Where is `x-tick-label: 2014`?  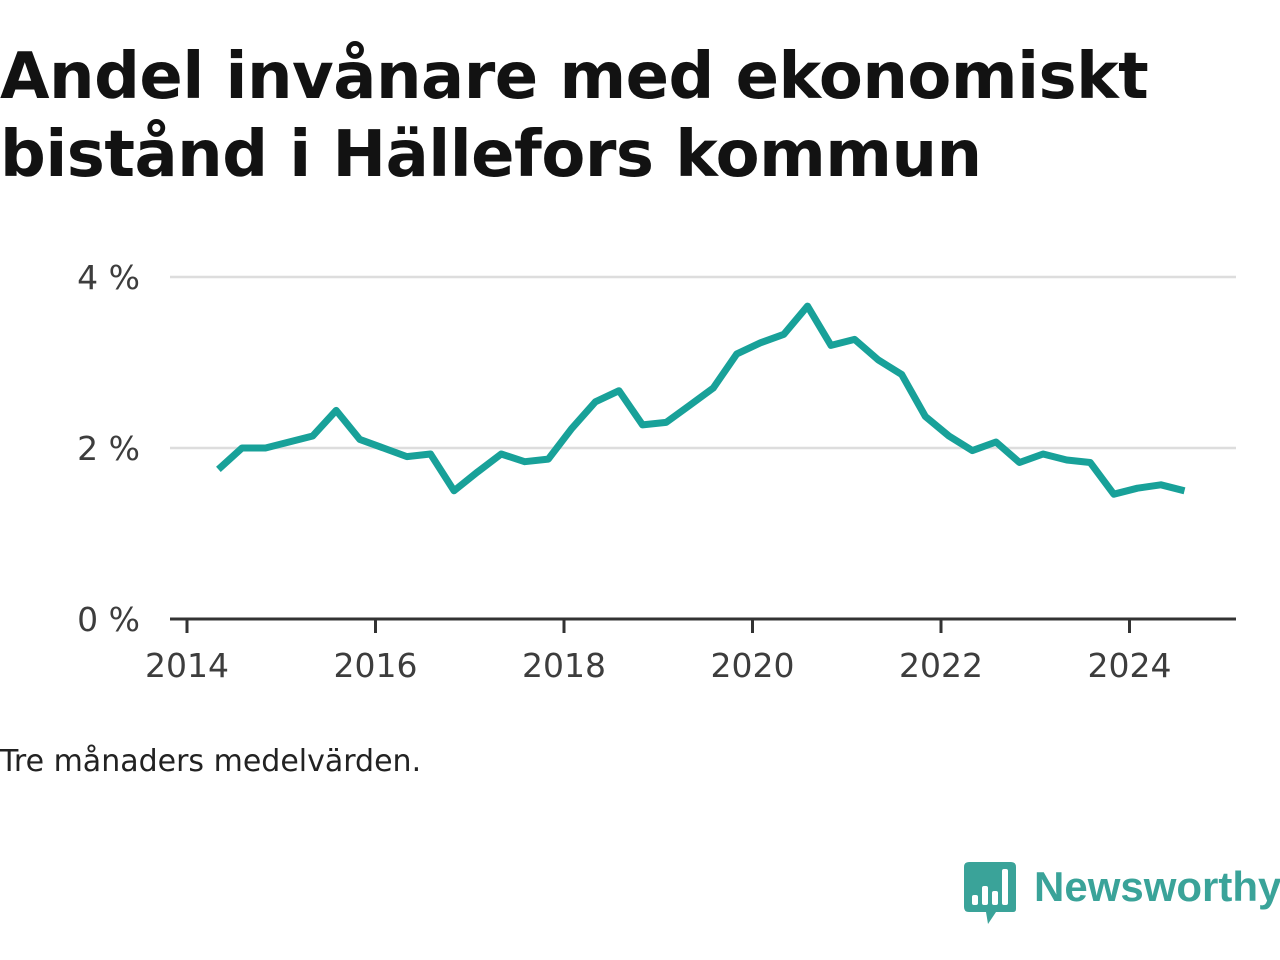
x-tick-label: 2014 is located at coordinates (187, 665).